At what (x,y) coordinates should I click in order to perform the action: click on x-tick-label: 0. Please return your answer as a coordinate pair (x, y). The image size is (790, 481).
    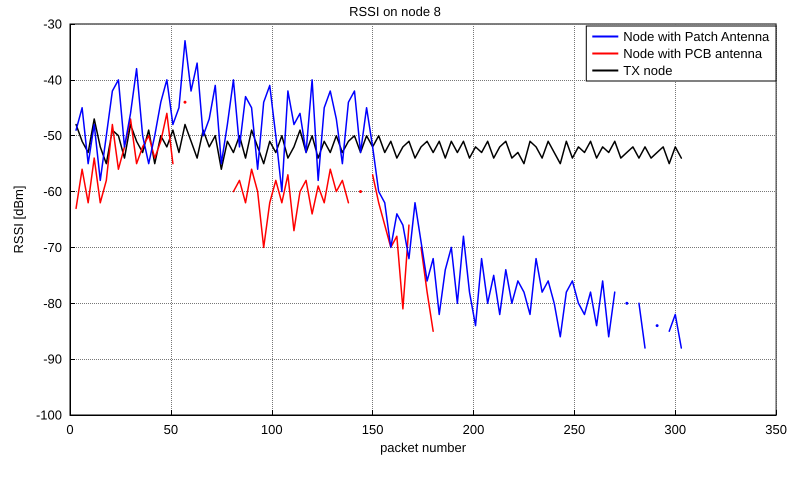
    Looking at the image, I should click on (70, 429).